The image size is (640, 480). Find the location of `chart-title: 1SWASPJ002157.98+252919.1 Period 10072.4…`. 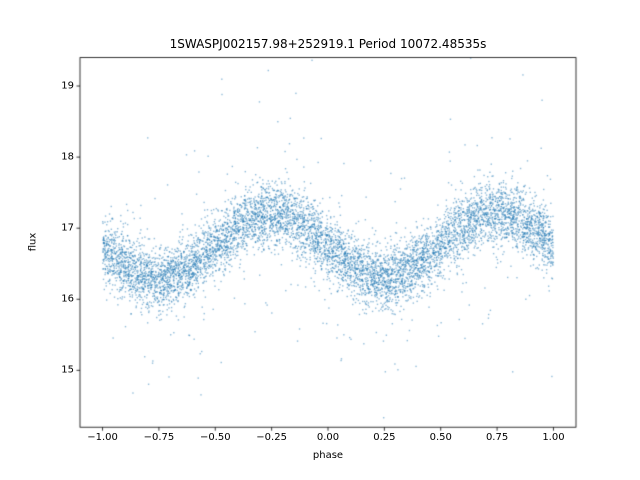

chart-title: 1SWASPJ002157.98+252919.1 Period 10072.4… is located at coordinates (328, 44).